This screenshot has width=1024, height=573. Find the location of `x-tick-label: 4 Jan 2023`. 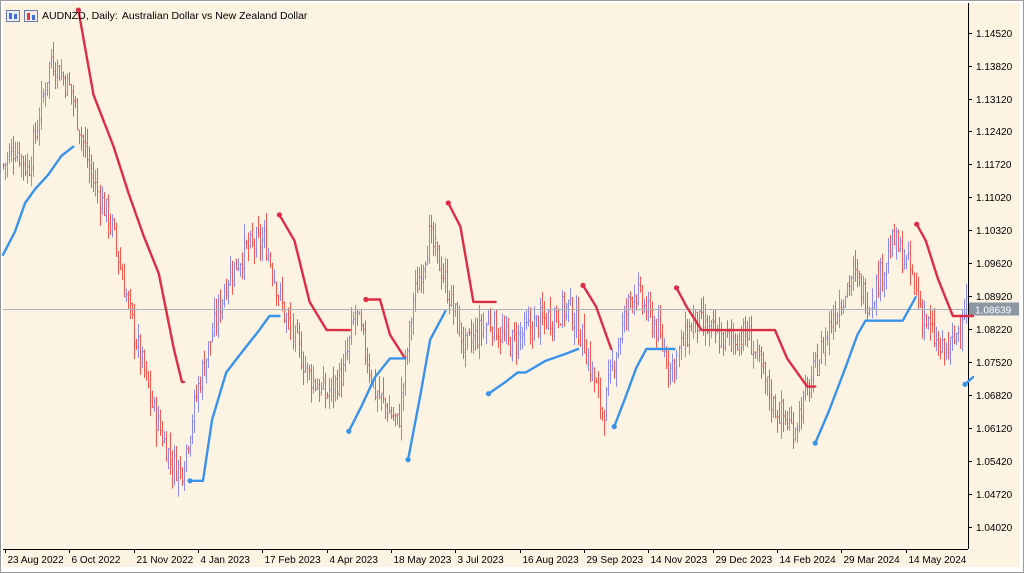

x-tick-label: 4 Jan 2023 is located at coordinates (226, 560).